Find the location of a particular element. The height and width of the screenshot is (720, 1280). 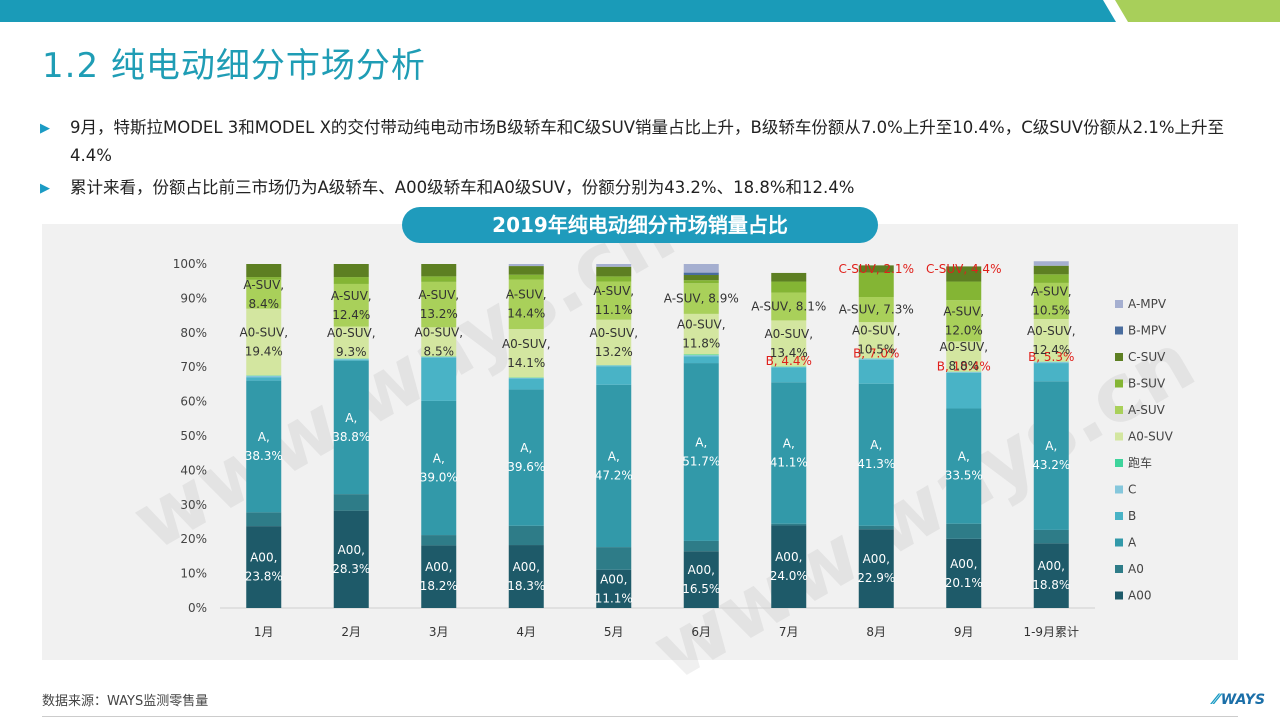

data-label: 9.3% is located at coordinates (351, 352).